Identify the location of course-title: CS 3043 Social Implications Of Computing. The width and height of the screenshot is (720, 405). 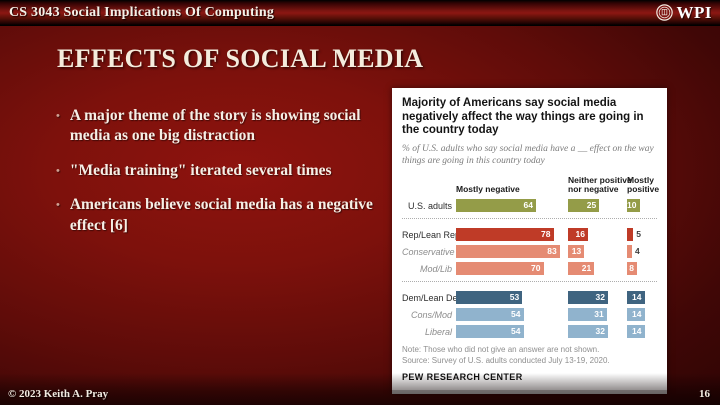
(142, 12).